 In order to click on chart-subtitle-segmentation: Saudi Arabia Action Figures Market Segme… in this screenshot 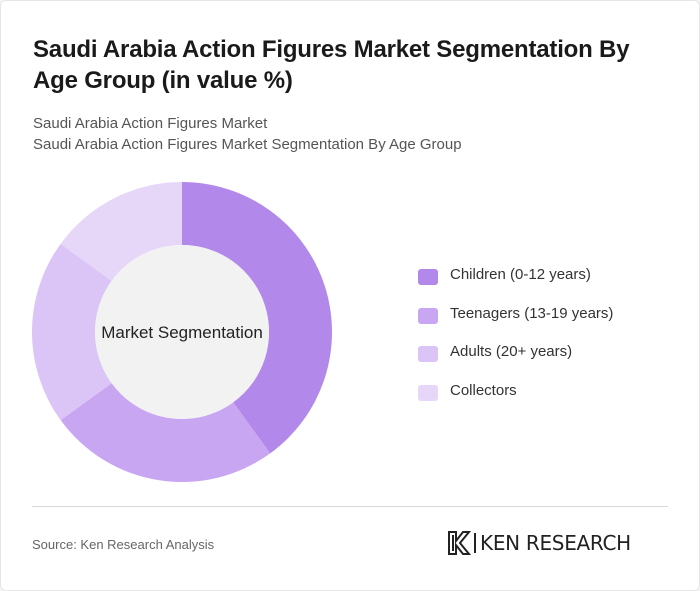, I will do `click(247, 144)`.